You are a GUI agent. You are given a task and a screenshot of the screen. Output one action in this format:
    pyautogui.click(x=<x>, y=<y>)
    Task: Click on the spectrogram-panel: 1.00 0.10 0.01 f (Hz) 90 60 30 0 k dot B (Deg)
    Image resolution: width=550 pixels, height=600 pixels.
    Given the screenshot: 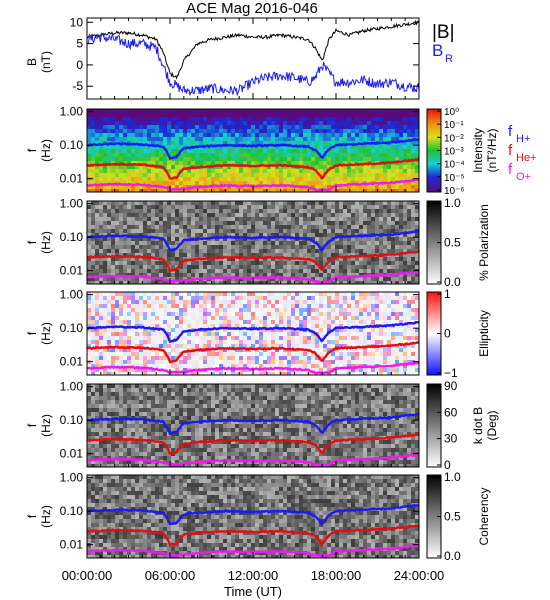 What is the action you would take?
    pyautogui.click(x=262, y=425)
    